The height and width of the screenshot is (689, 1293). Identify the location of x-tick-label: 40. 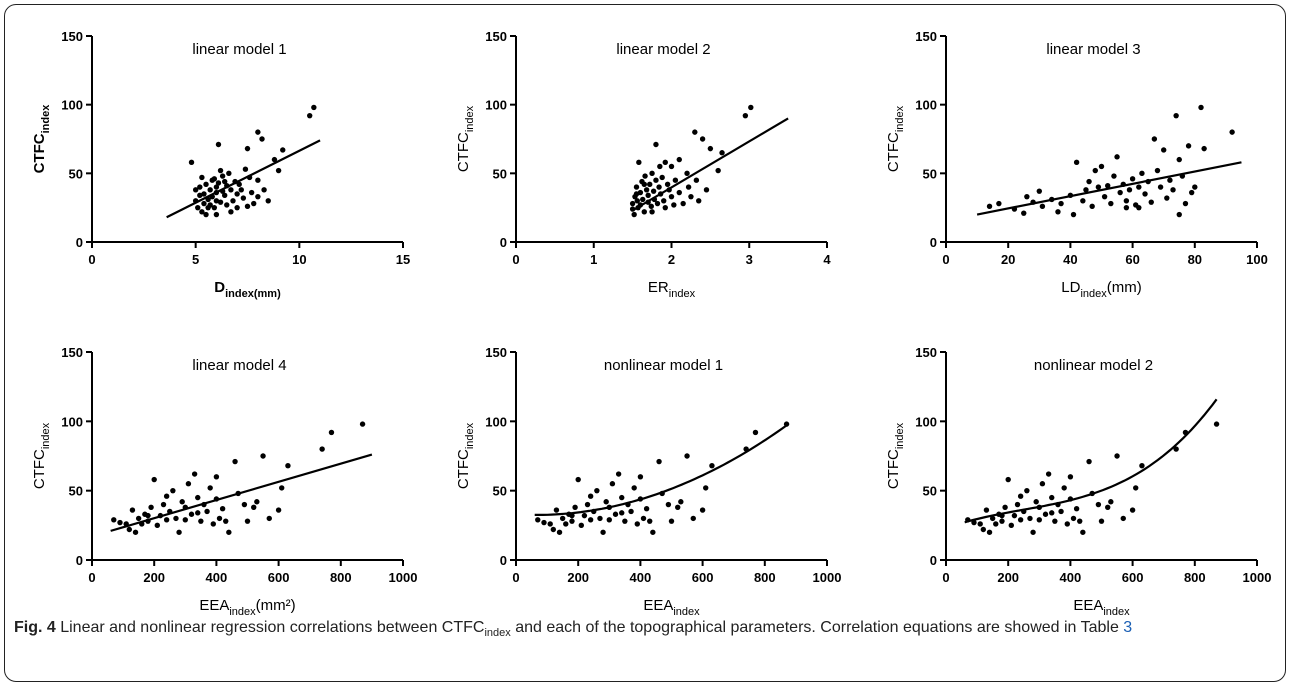
(1070, 259).